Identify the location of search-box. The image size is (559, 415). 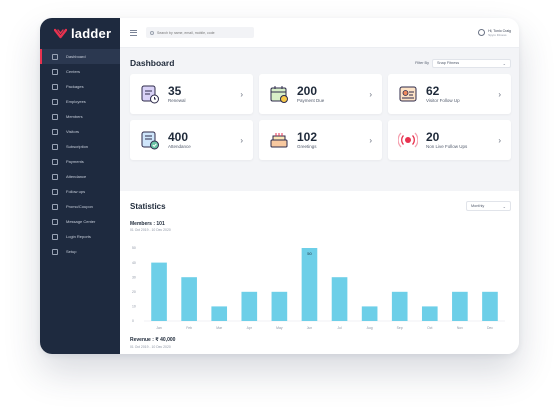
(200, 32).